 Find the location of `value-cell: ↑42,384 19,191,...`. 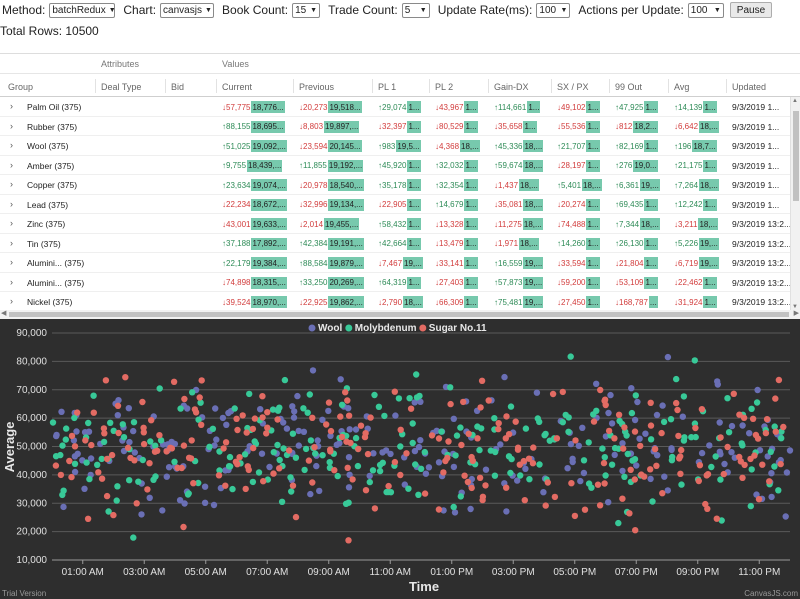

value-cell: ↑42,384 19,191,... is located at coordinates (335, 243).